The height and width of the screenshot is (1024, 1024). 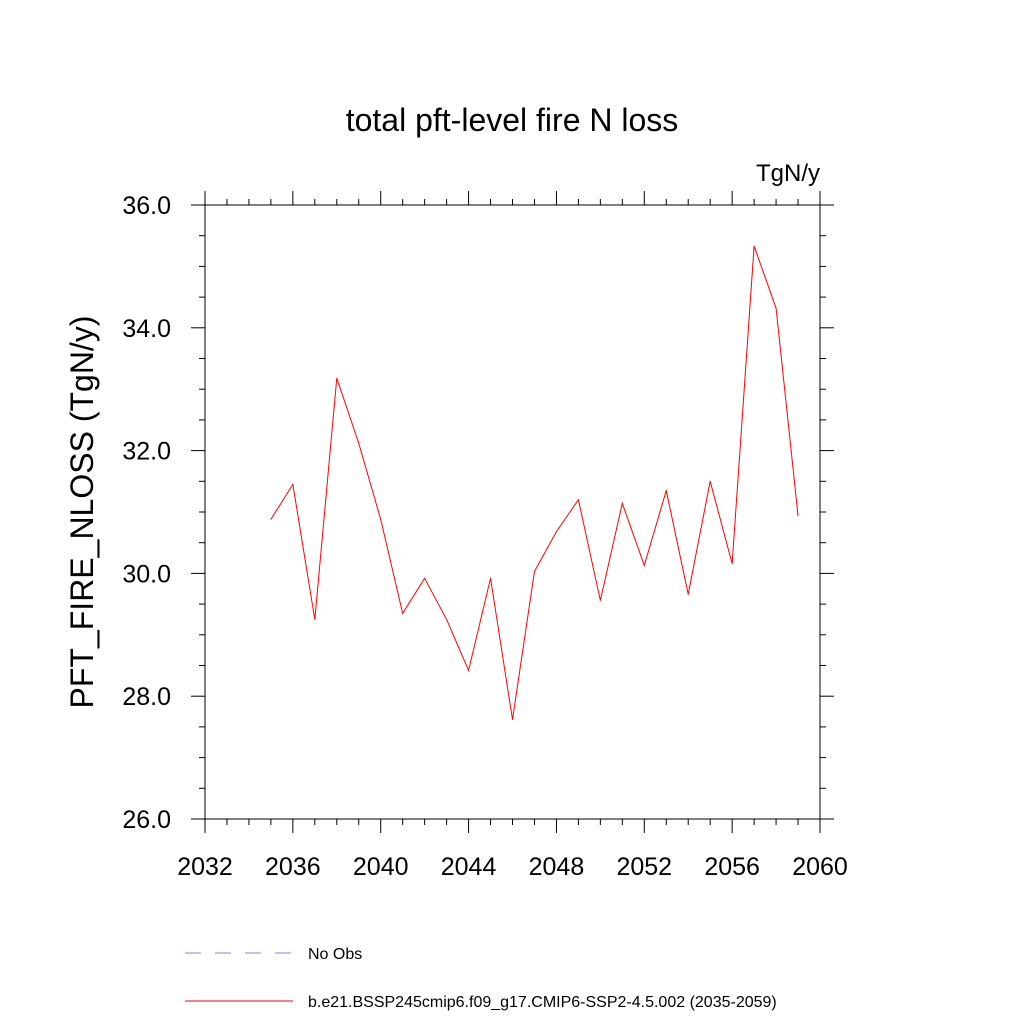 What do you see at coordinates (146, 329) in the screenshot?
I see `y-tick-label: 34.0` at bounding box center [146, 329].